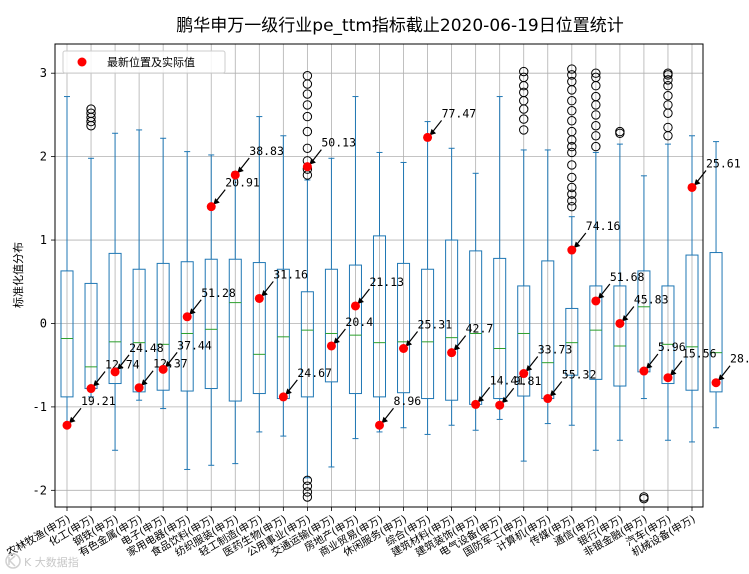 The width and height of the screenshot is (749, 574). I want to click on annotation-label: 51.28, so click(218, 293).